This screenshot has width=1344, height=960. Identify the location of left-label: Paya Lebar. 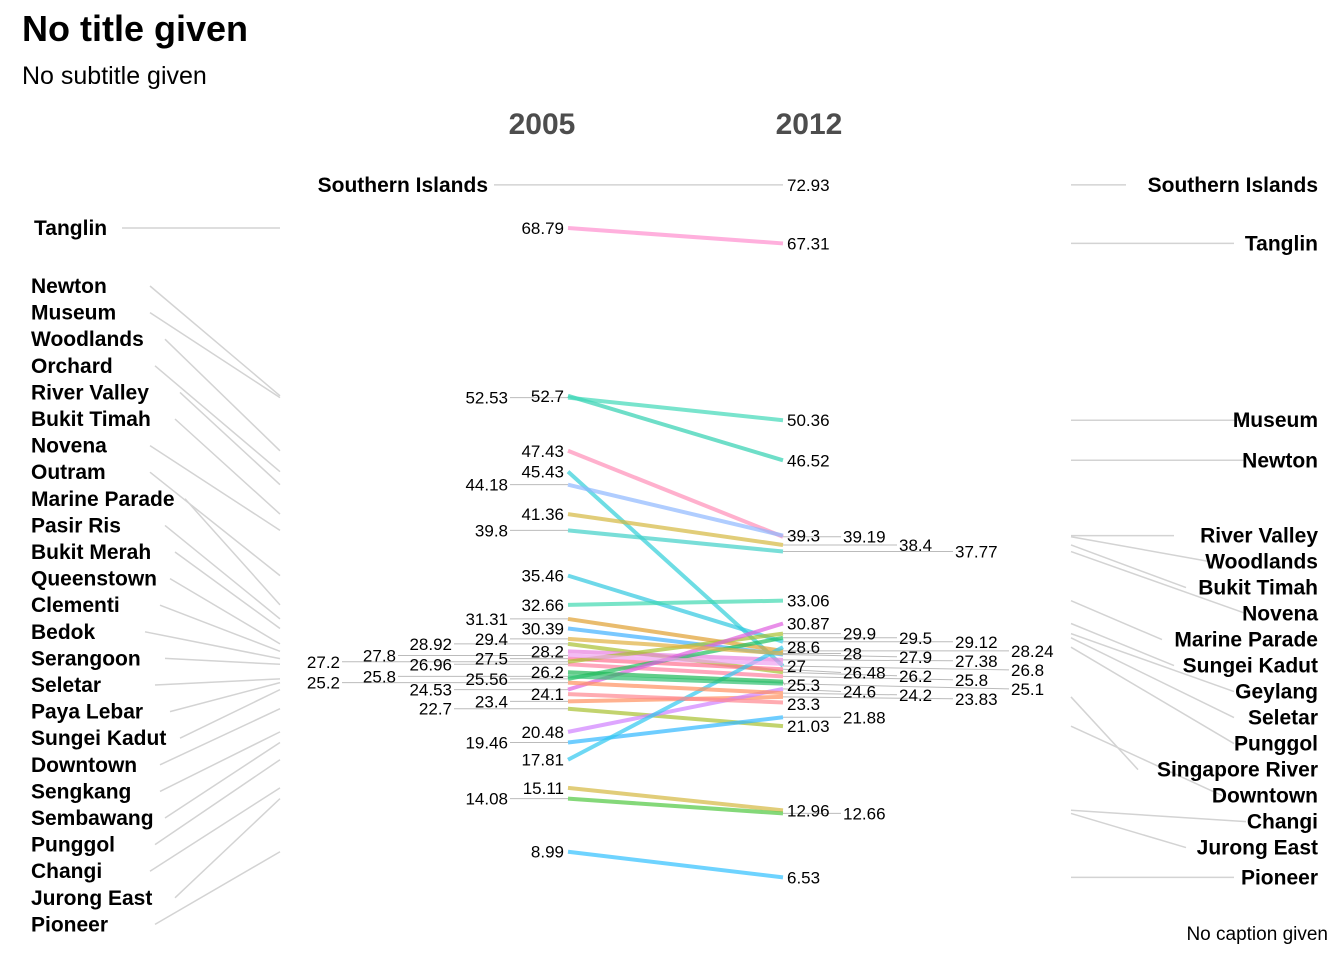
(87, 712).